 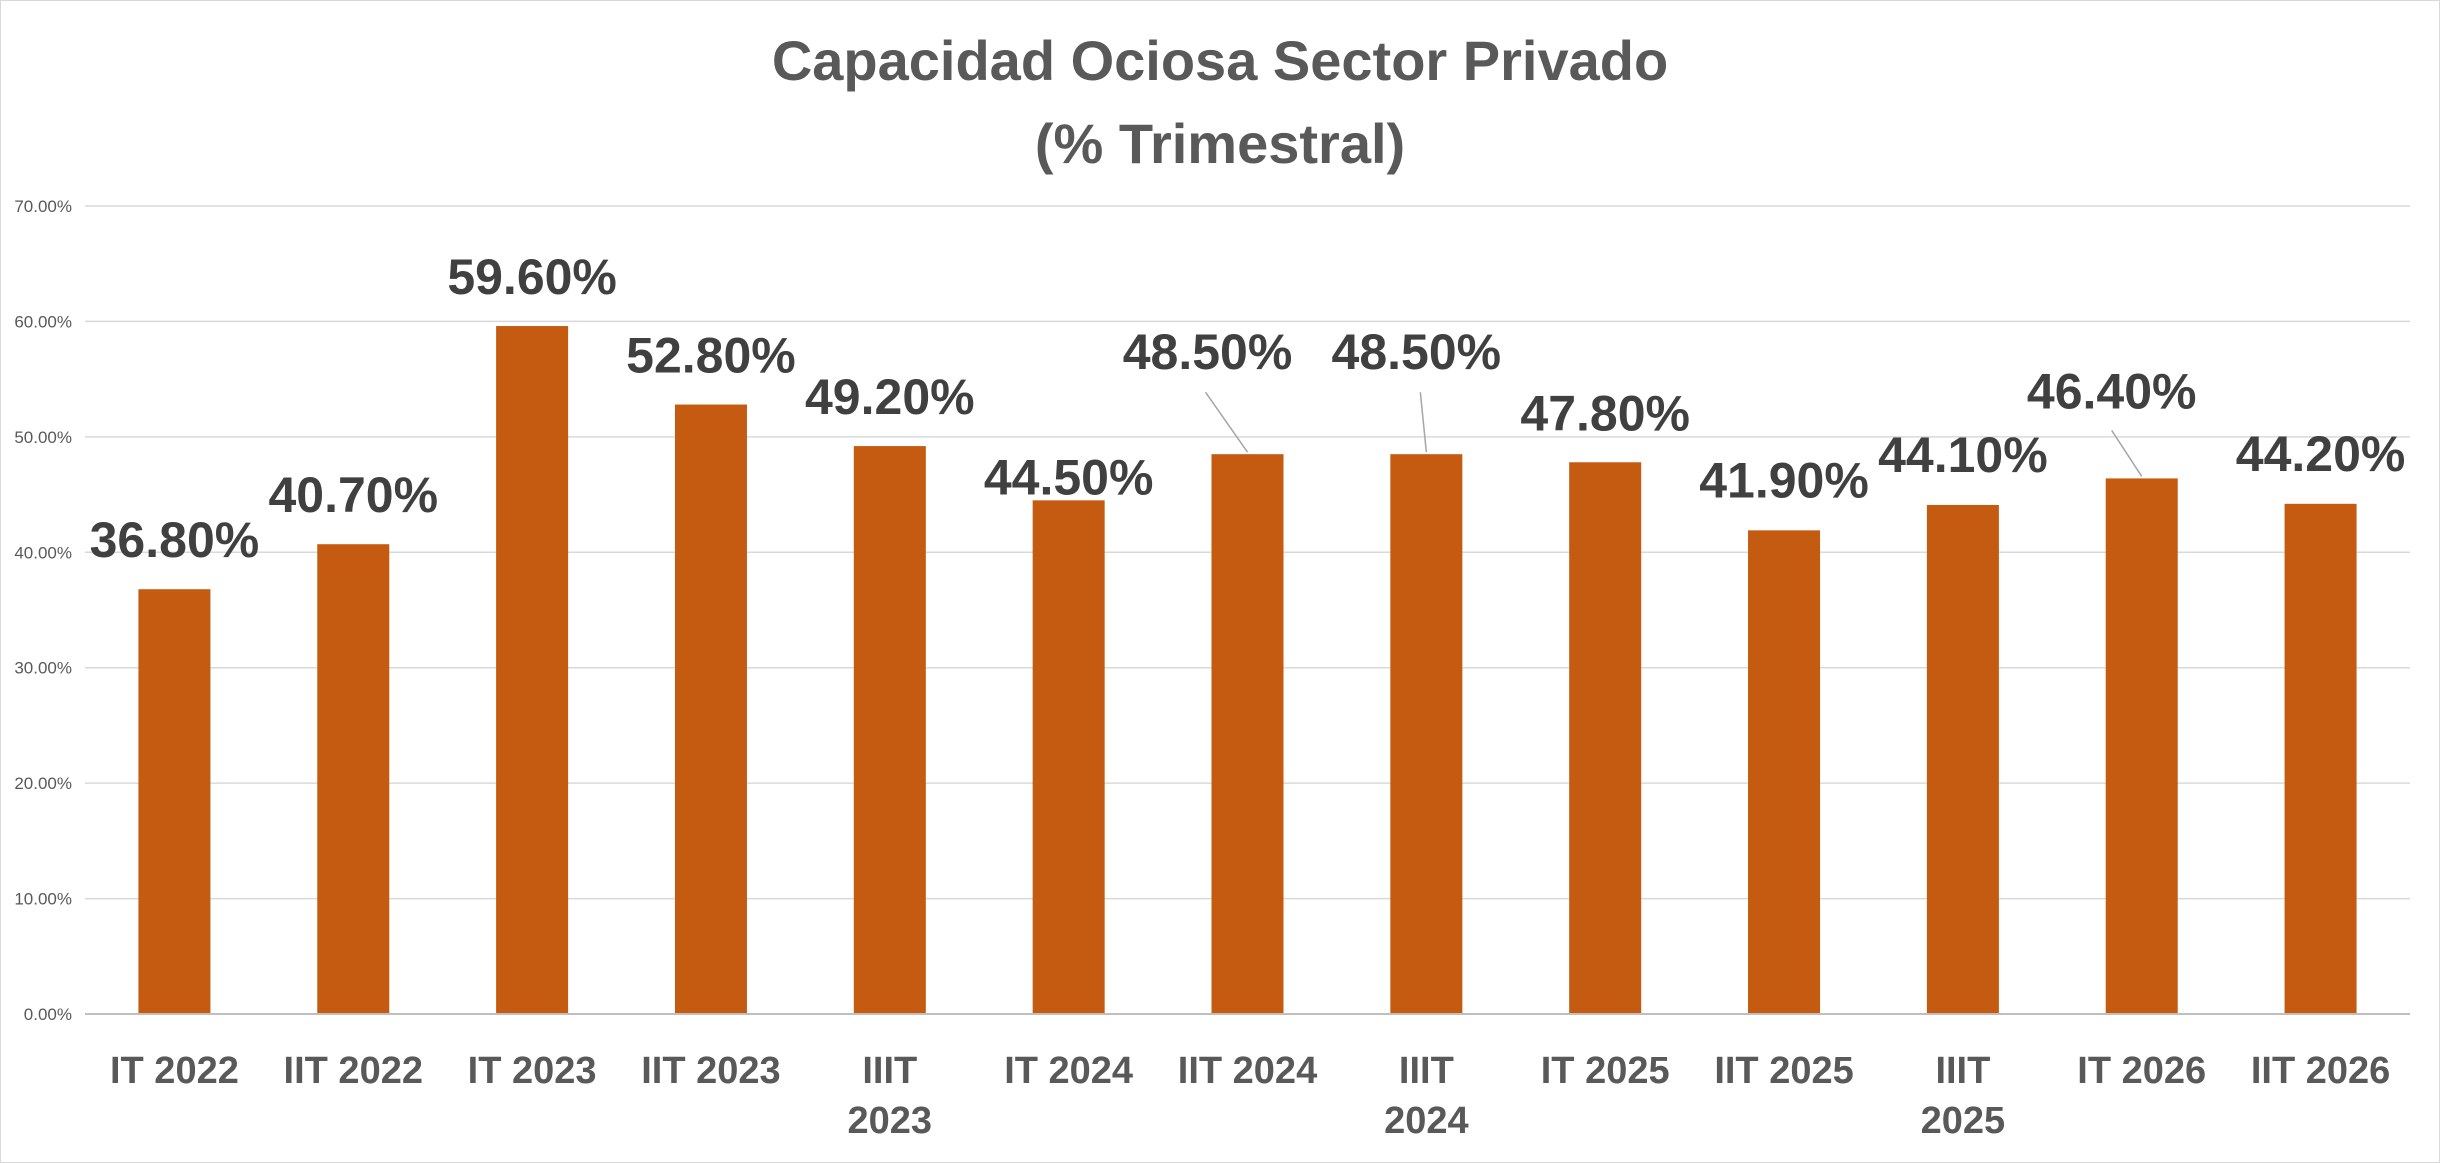 I want to click on chart-title-line-1: Capacidad Ociosa Sector Privado, so click(x=1220, y=60).